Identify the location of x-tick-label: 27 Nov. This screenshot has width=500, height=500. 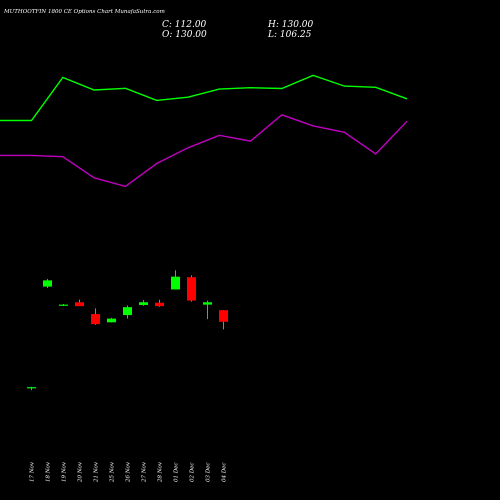
(145, 472).